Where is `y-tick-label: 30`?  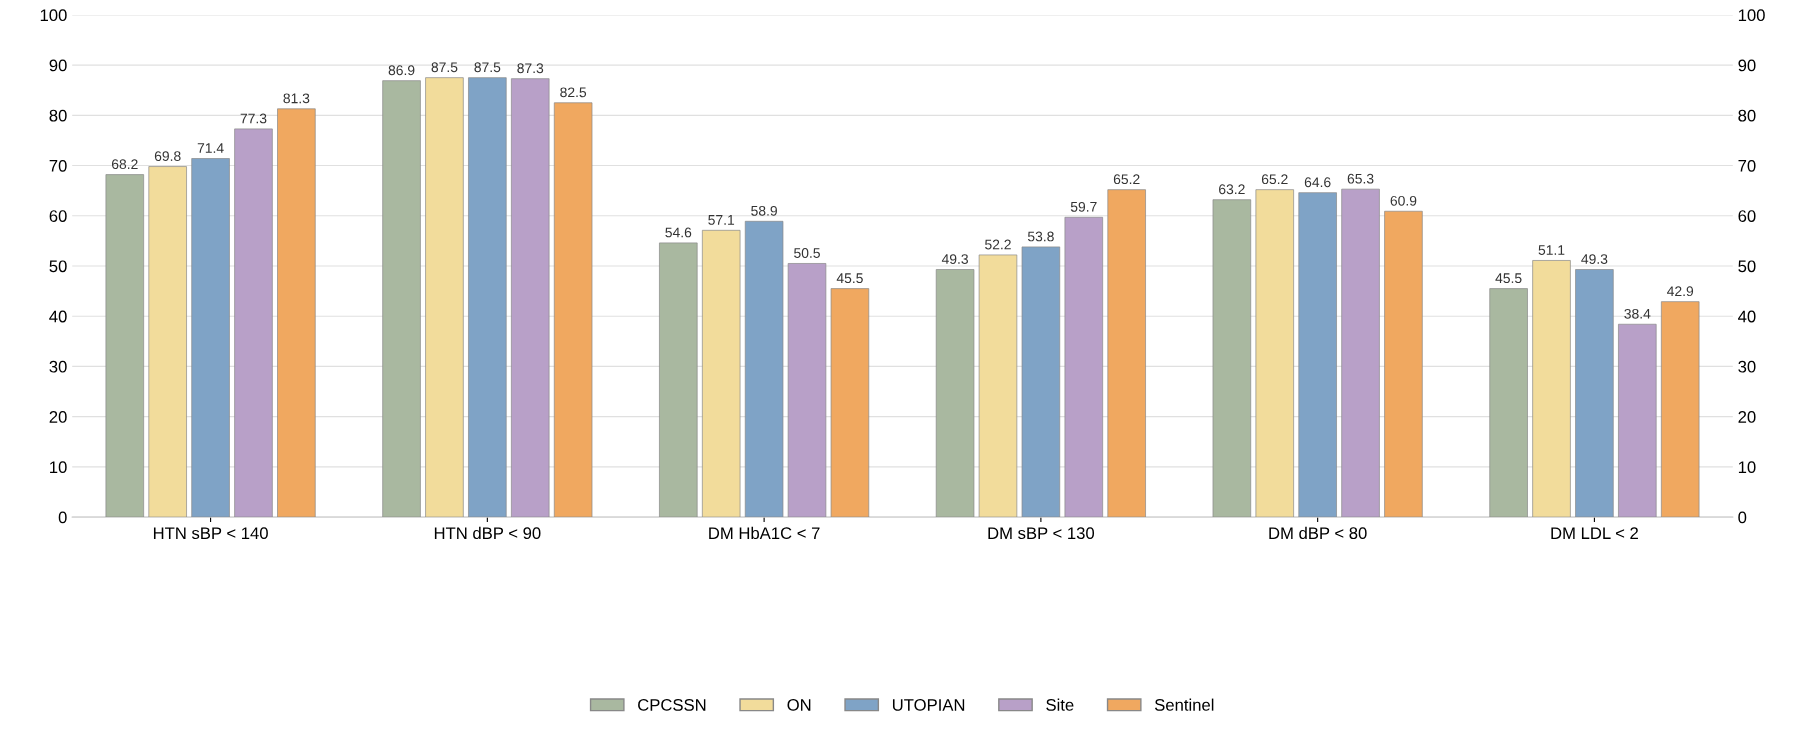 y-tick-label: 30 is located at coordinates (58, 366).